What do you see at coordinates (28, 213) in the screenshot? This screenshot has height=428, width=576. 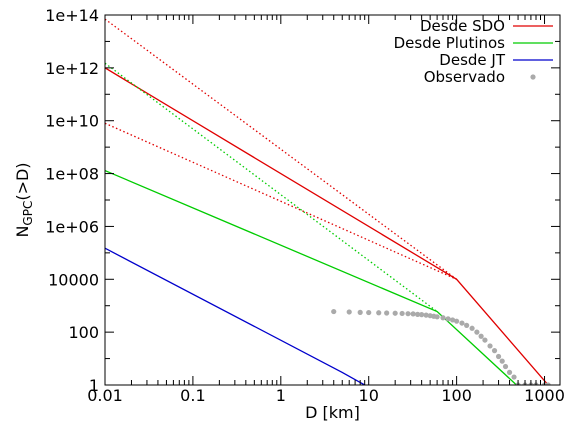 I see `y-axis-label-subscript: GPC` at bounding box center [28, 213].